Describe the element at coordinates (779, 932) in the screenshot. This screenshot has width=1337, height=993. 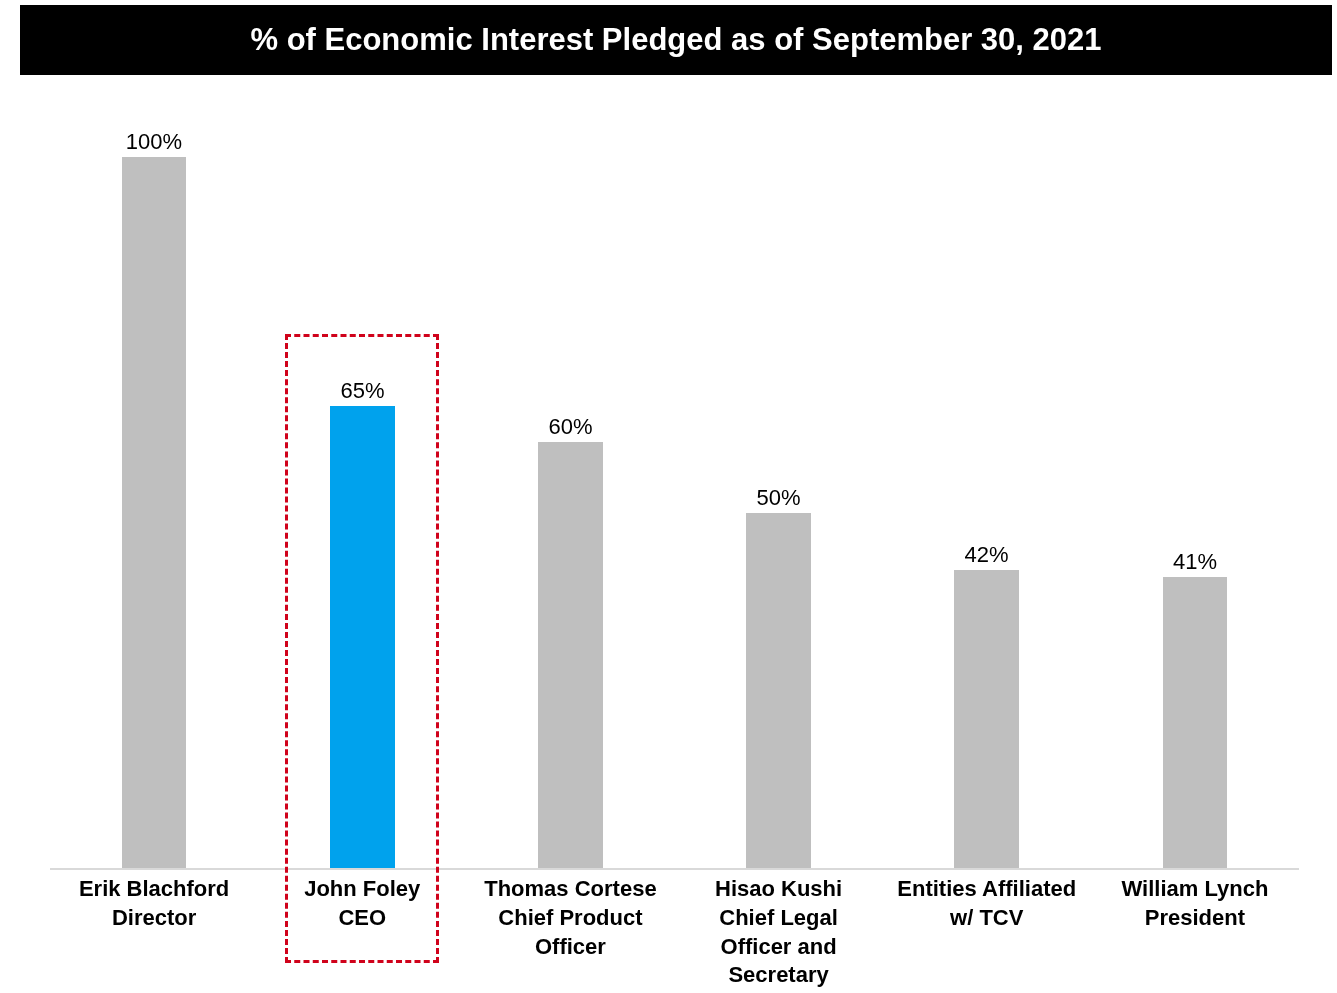
I see `x-tick-label: Hisao Kushi Chief Legal Officer and Secretary` at that location.